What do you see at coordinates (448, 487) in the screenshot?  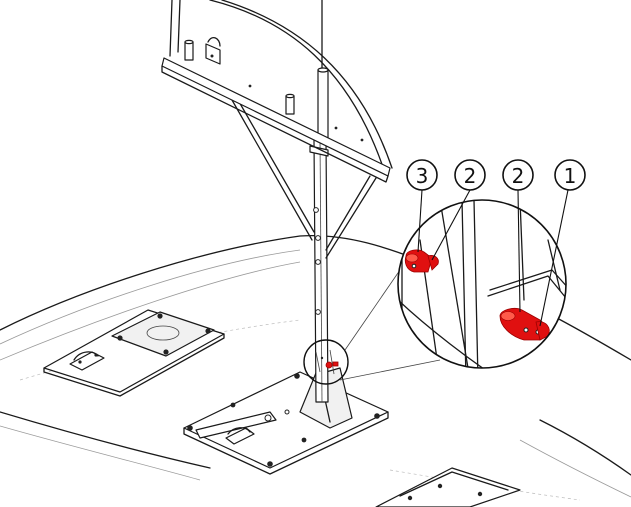 I see `bottom-right-plate` at bounding box center [448, 487].